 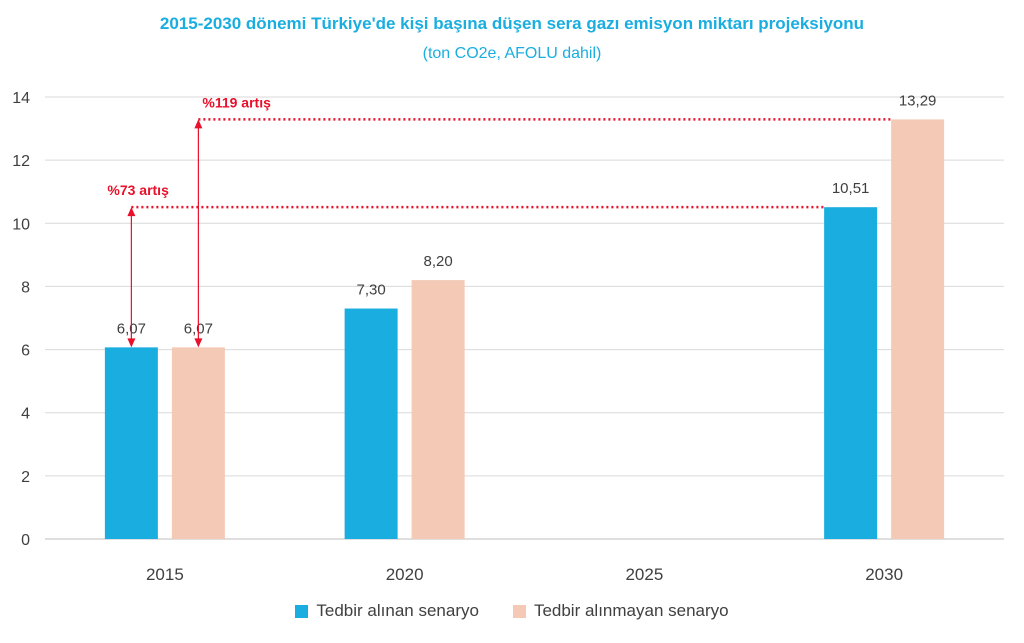 What do you see at coordinates (25, 477) in the screenshot?
I see `y-tick-label-2: 2` at bounding box center [25, 477].